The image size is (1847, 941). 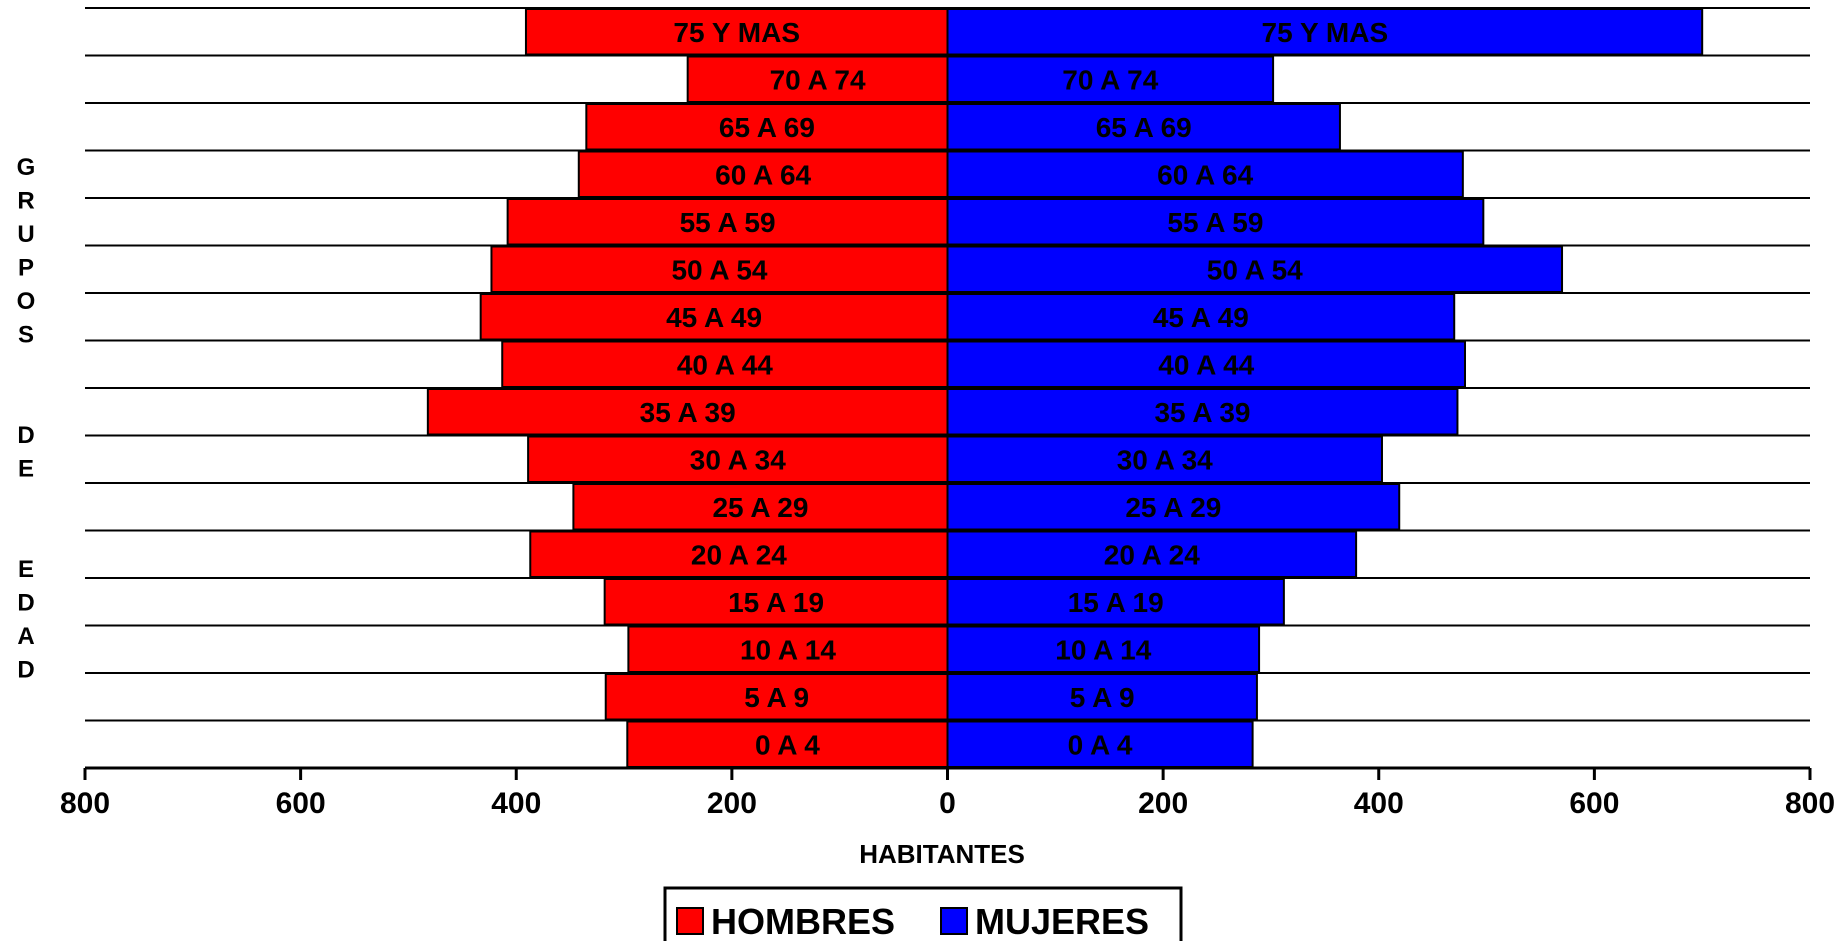 I want to click on bar-label-hombres: 55 A 59, so click(x=728, y=222).